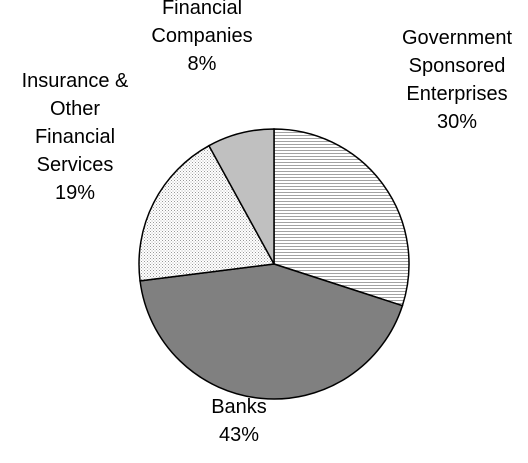  I want to click on slice-label-banks: Banks 43%, so click(239, 421).